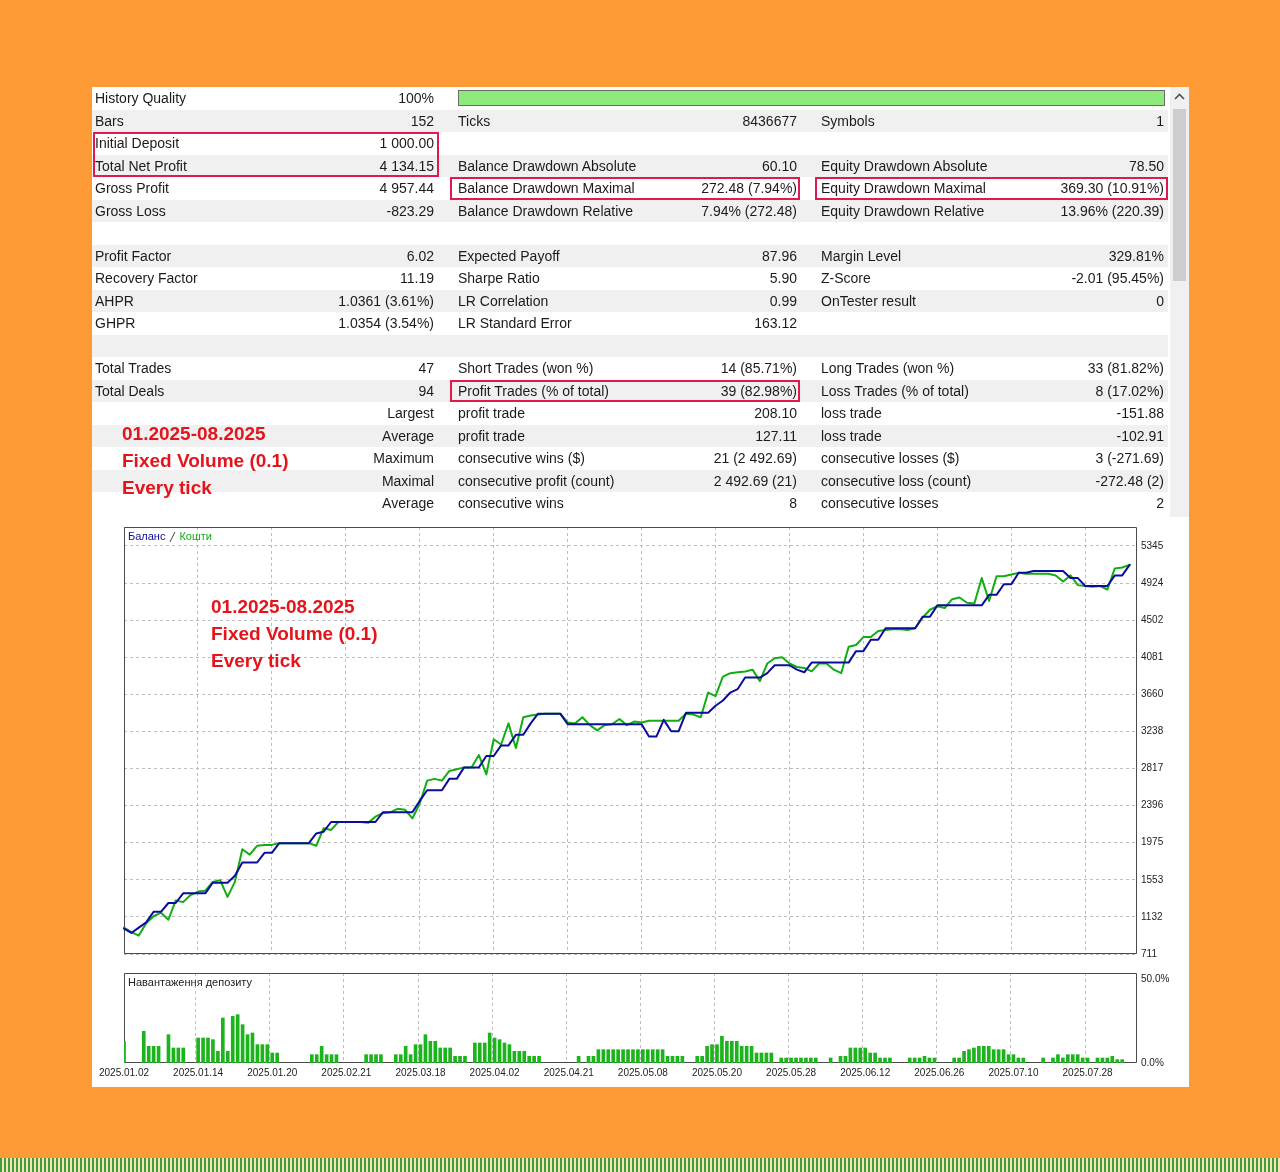  Describe the element at coordinates (1129, 481) in the screenshot. I see `text: -272.48 (2)` at that location.